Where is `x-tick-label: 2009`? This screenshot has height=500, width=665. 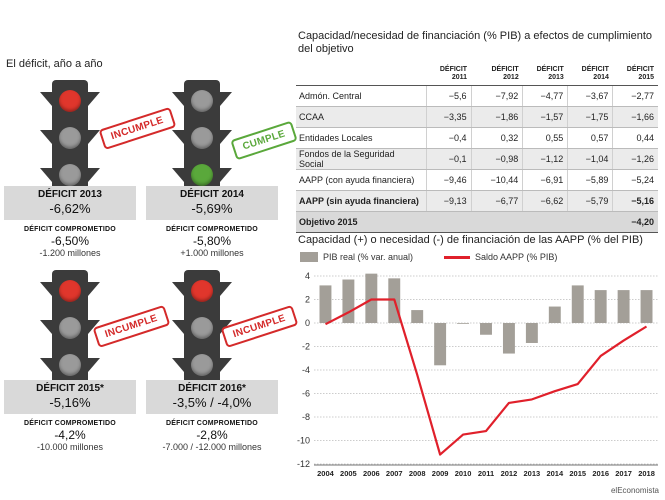
x-tick-label: 2009 is located at coordinates (440, 473).